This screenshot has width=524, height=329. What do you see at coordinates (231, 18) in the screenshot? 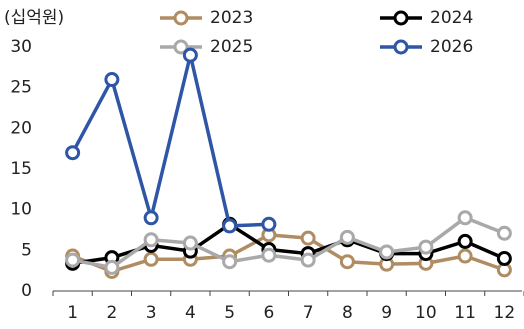
I see `legend-label: 2023` at bounding box center [231, 18].